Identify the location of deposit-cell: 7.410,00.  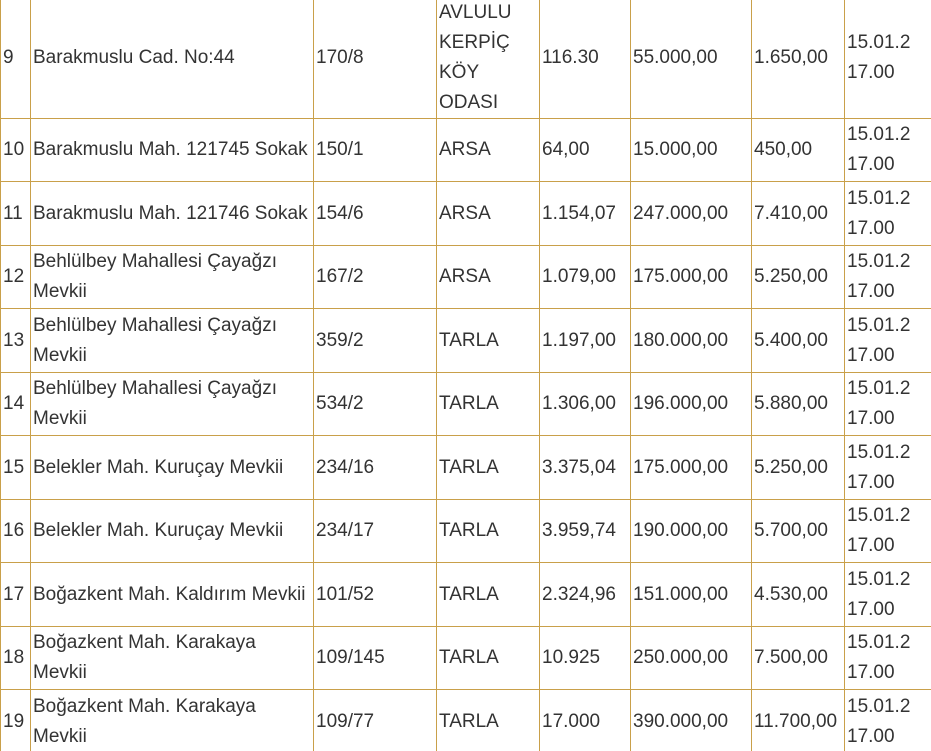
(798, 213).